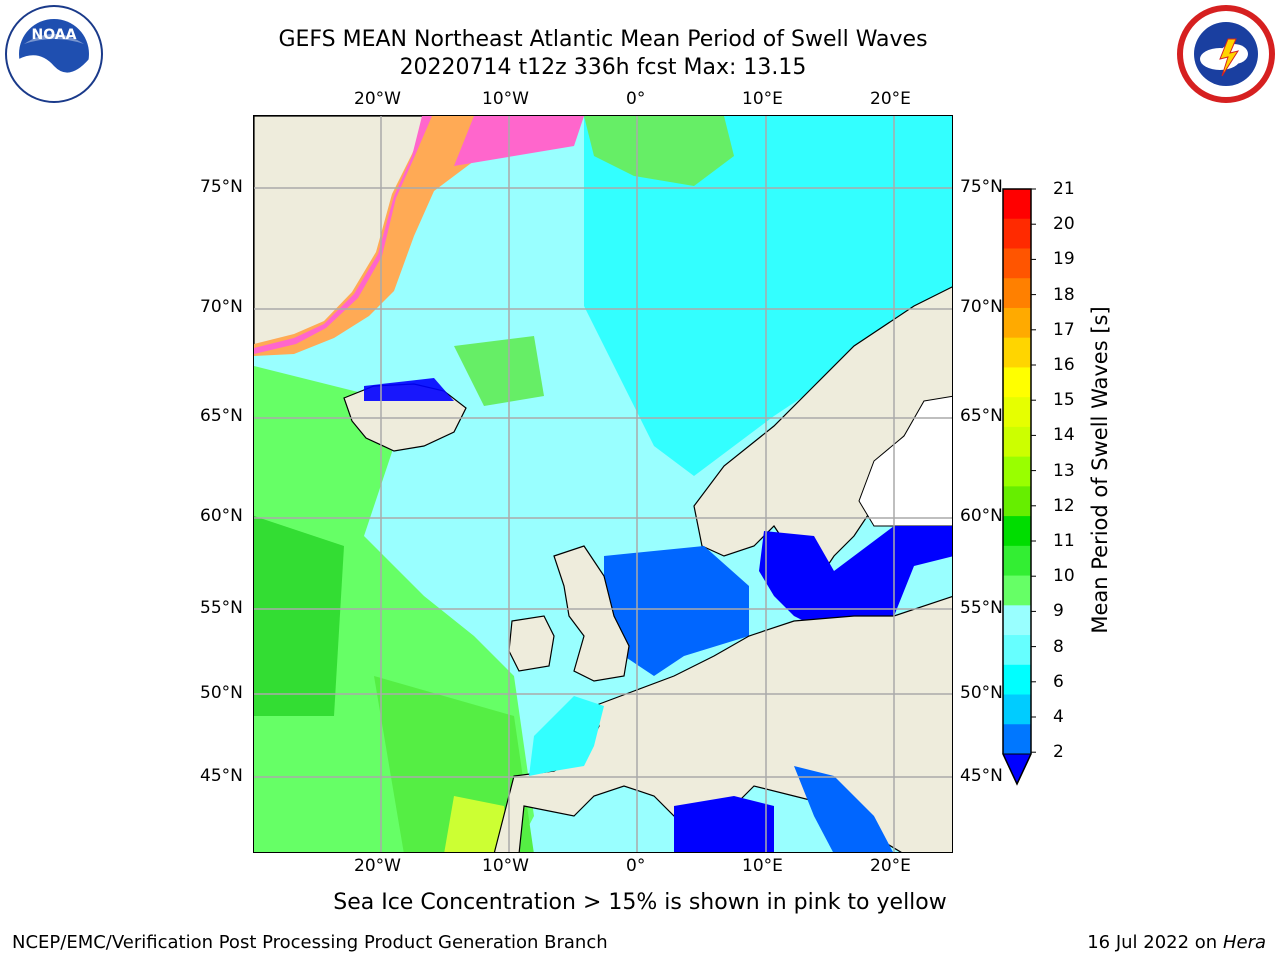 The height and width of the screenshot is (960, 1280). I want to click on lon-label-bottom-20w: 20°W, so click(377, 866).